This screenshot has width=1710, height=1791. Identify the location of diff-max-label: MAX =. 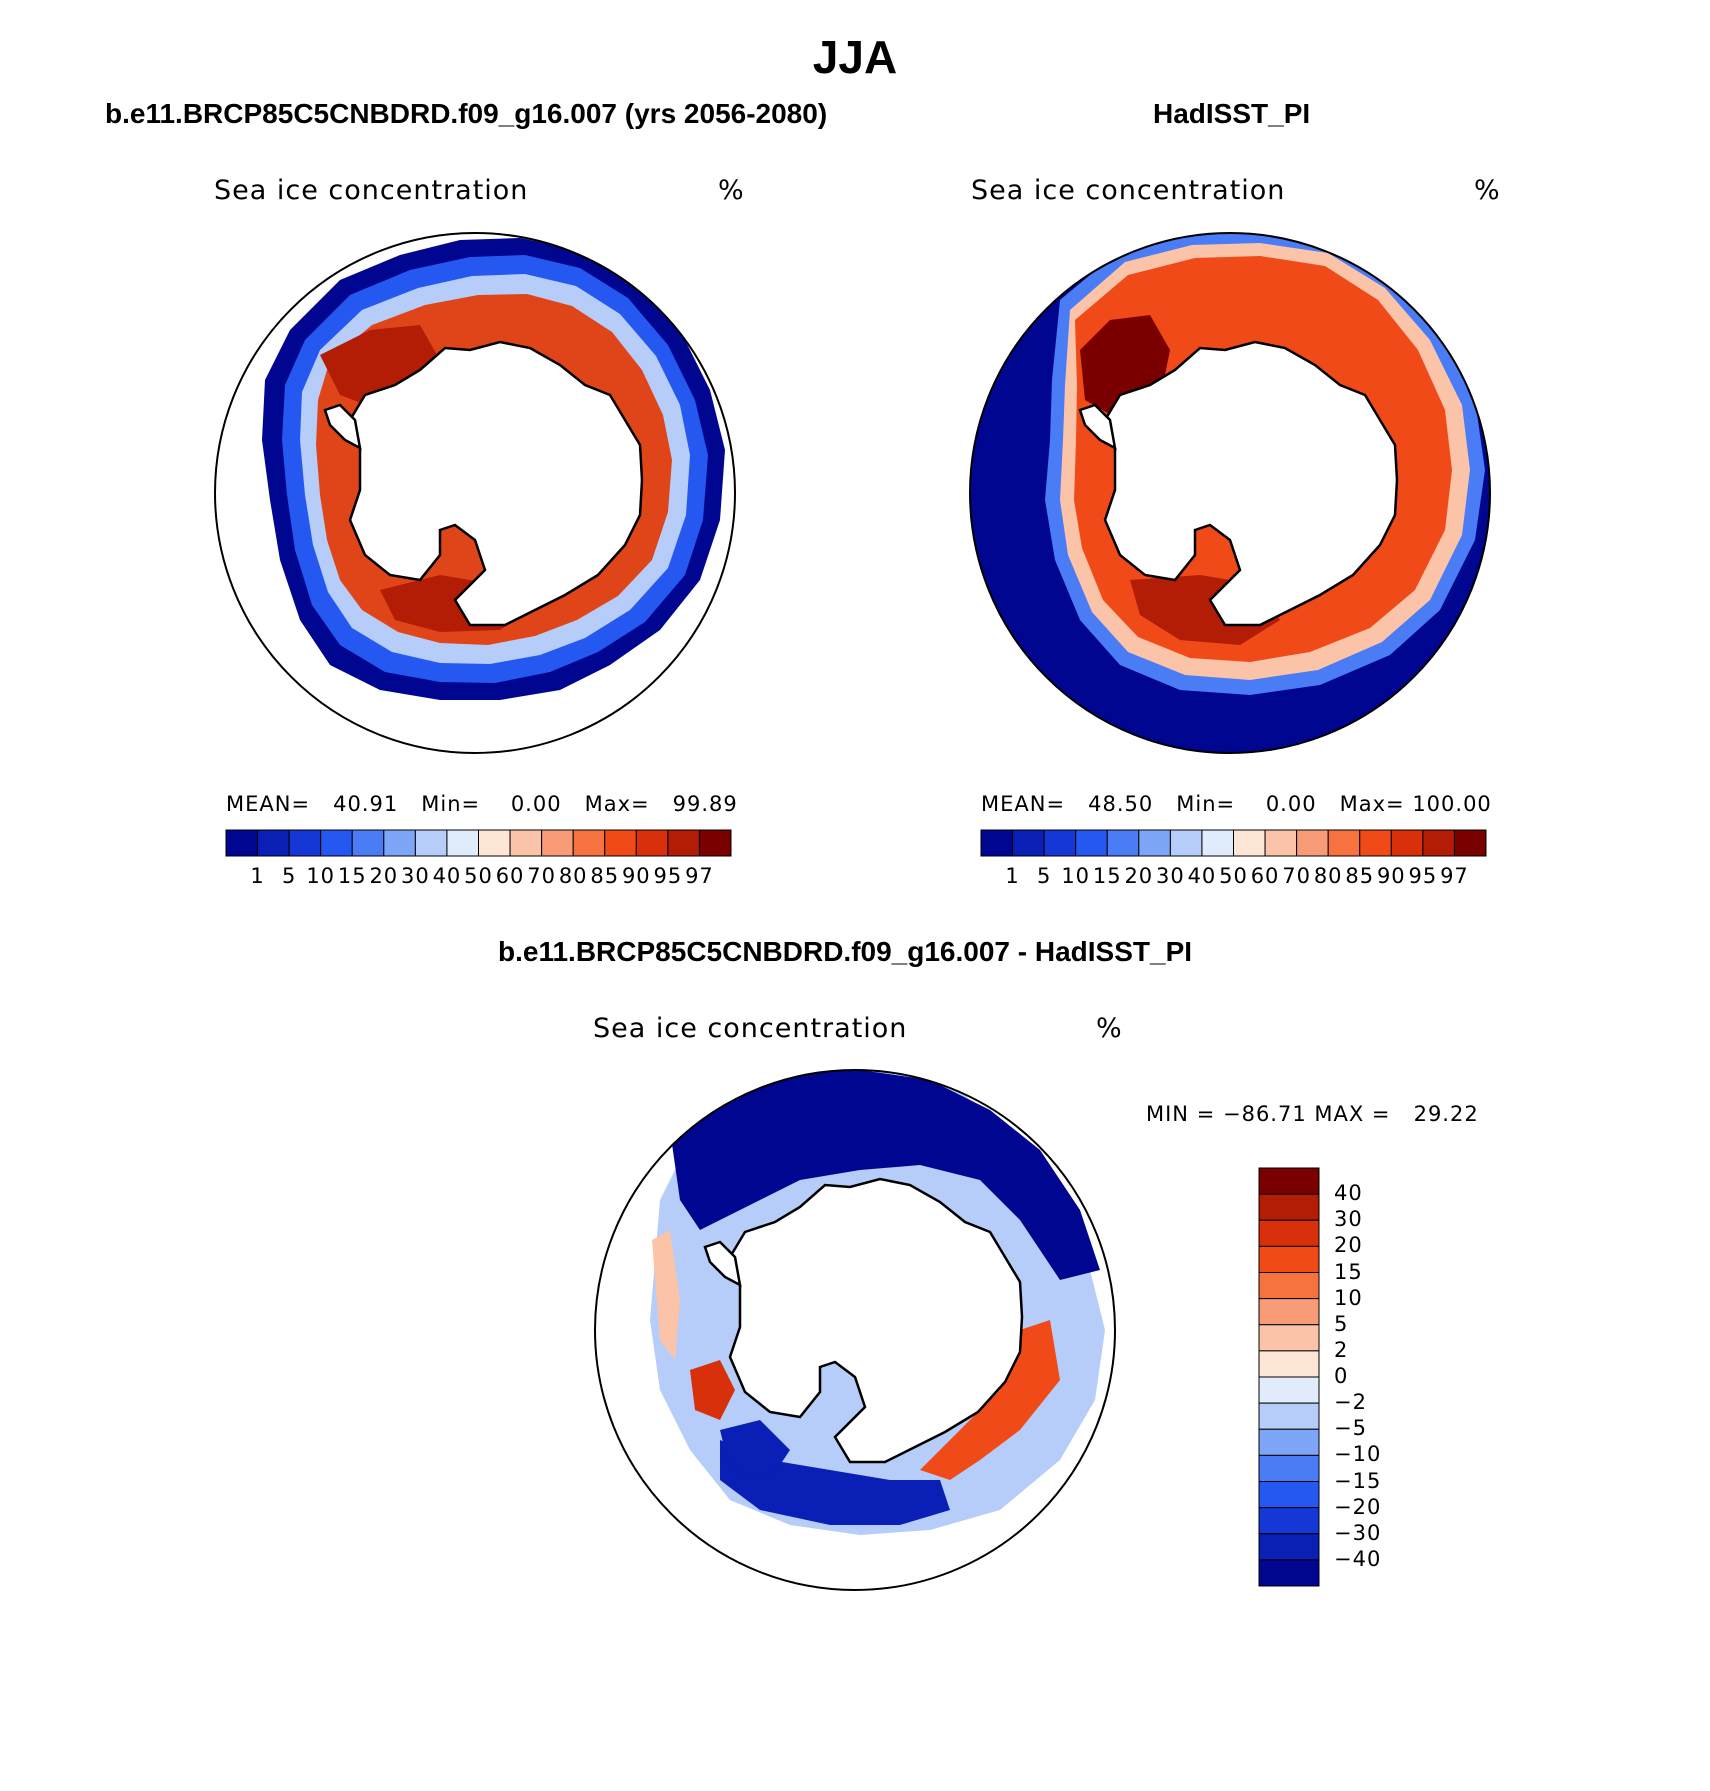
(1352, 1114).